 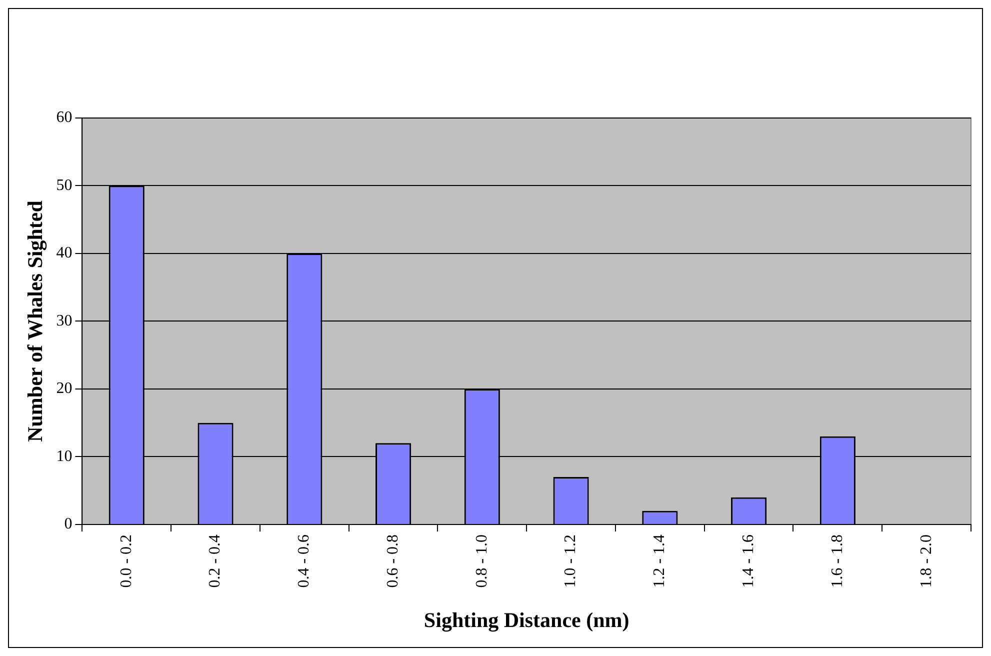 I want to click on x-axis-title: Sighting Distance (nm), so click(x=527, y=620).